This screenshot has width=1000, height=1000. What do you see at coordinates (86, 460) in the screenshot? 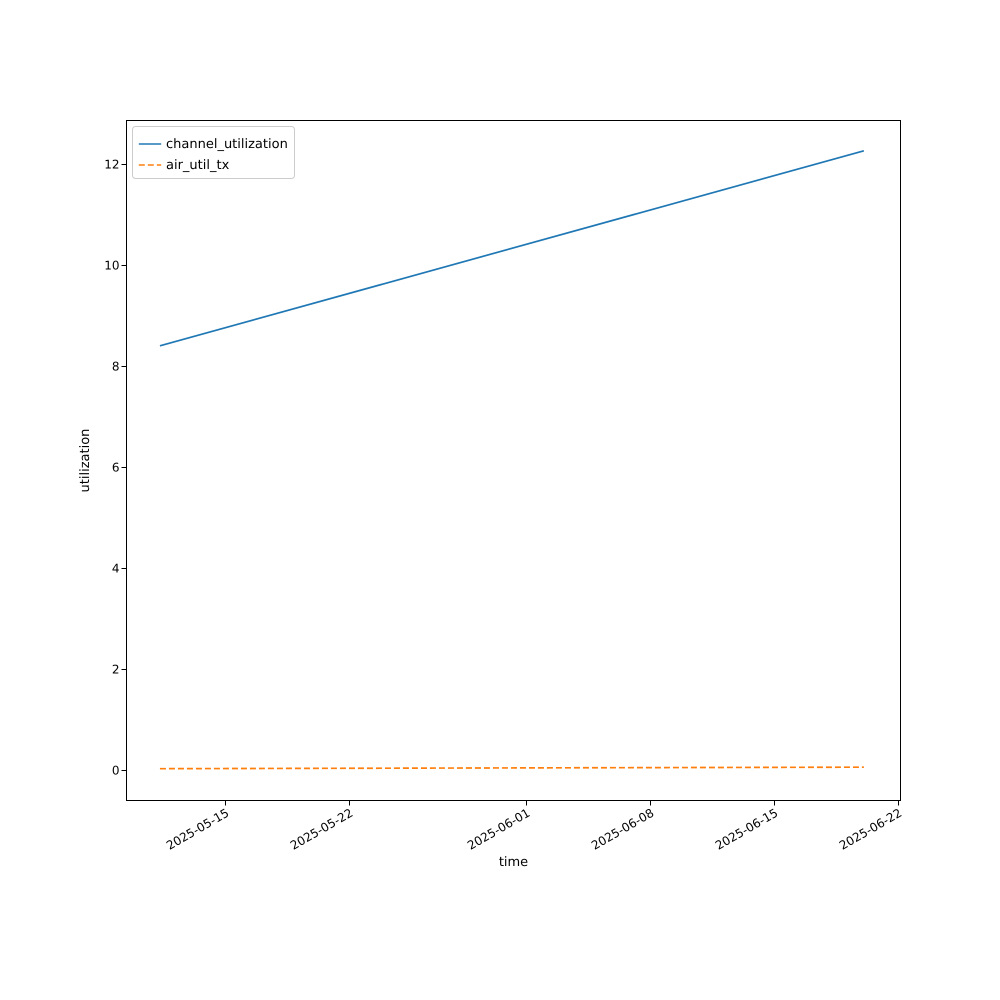
I see `y-axis-title: utilization` at bounding box center [86, 460].